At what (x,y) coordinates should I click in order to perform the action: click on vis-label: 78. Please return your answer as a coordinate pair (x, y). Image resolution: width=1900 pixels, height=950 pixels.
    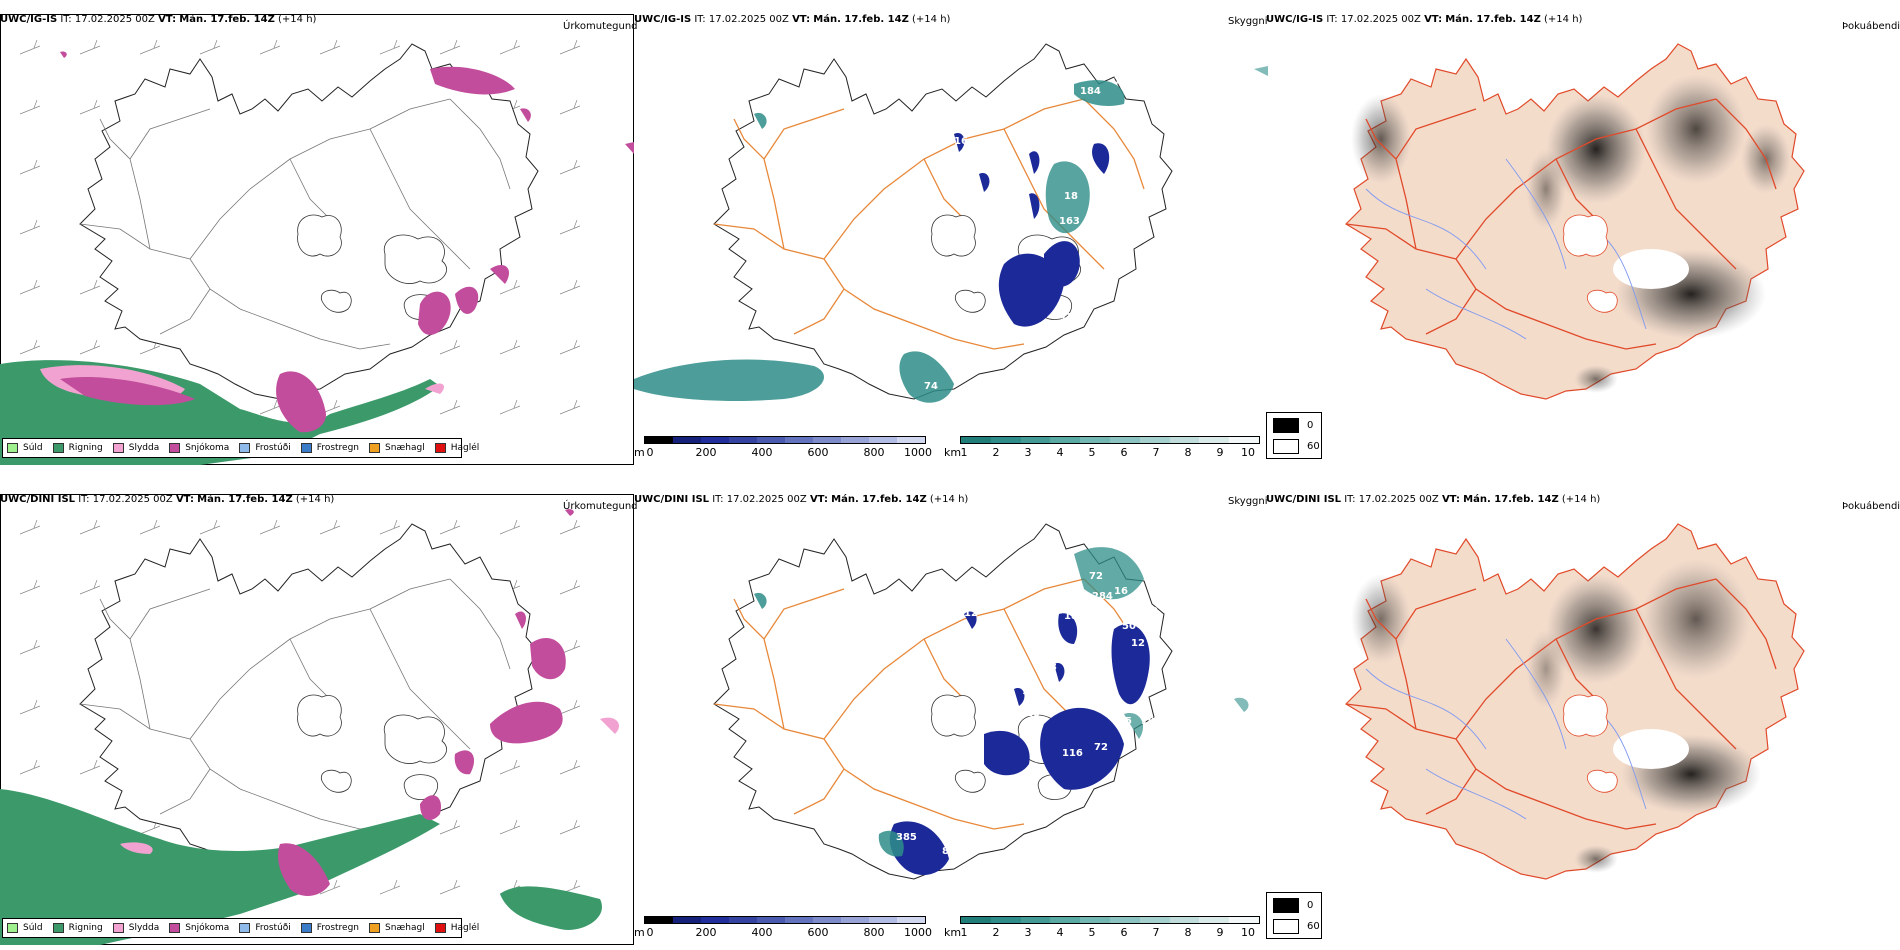
    Looking at the image, I should click on (1121, 81).